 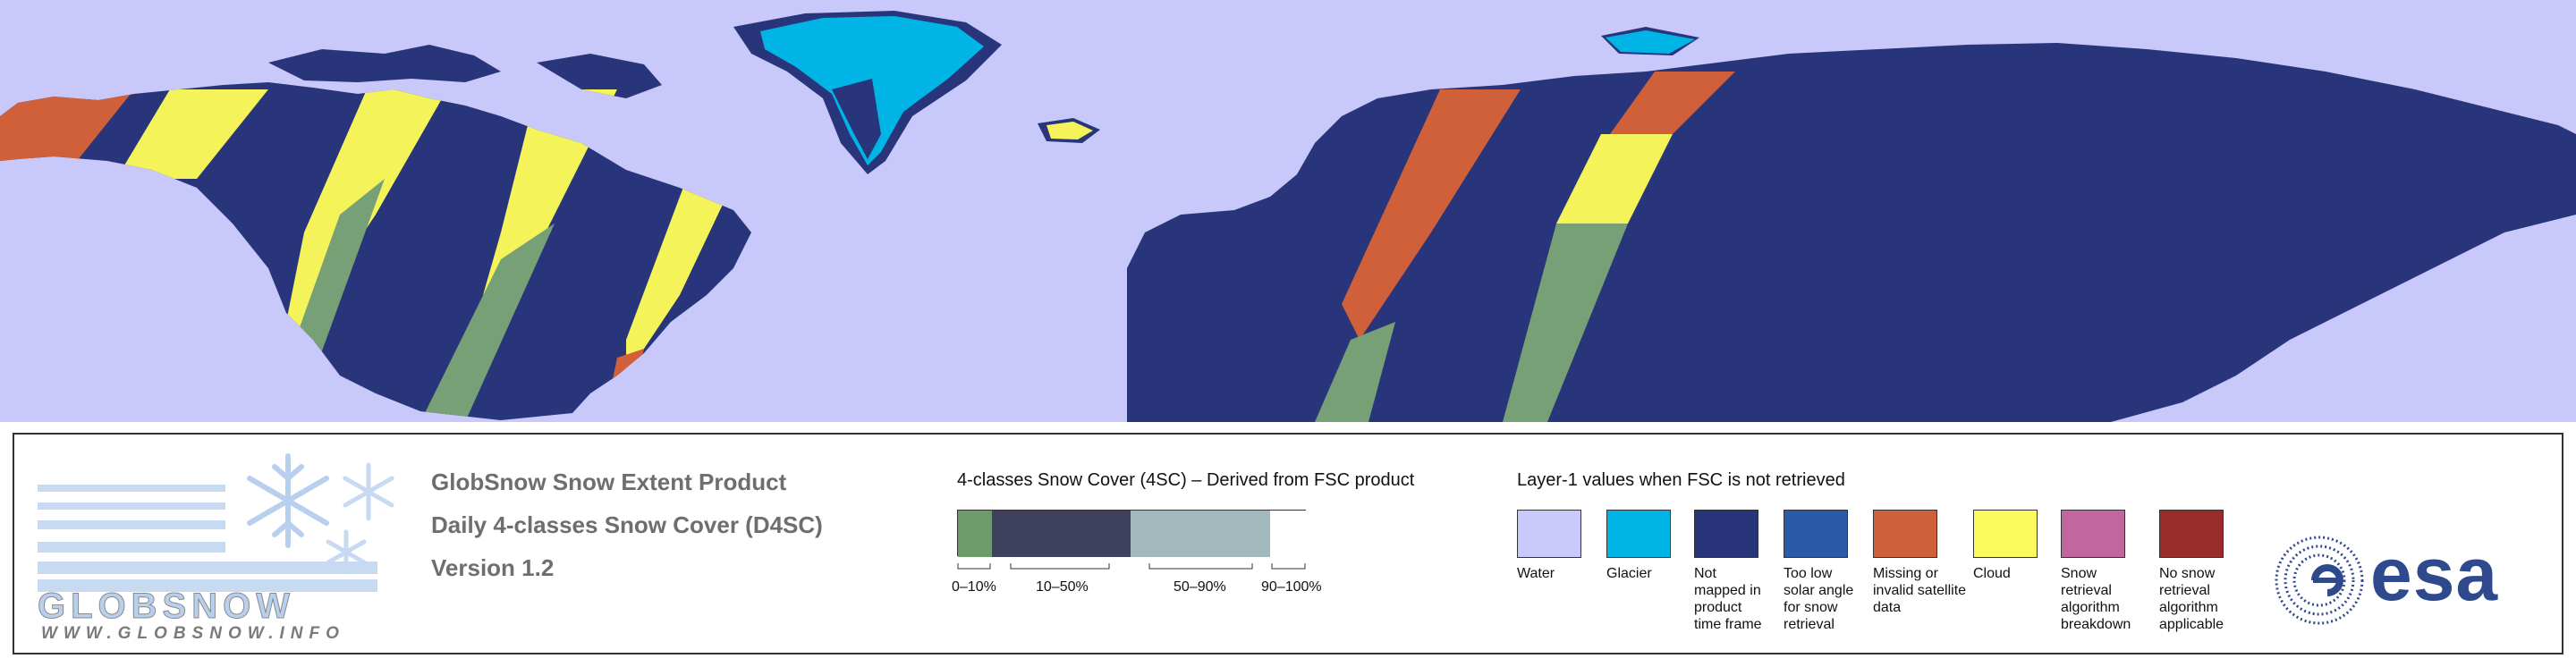 I want to click on greenland-inland, so click(x=856, y=119).